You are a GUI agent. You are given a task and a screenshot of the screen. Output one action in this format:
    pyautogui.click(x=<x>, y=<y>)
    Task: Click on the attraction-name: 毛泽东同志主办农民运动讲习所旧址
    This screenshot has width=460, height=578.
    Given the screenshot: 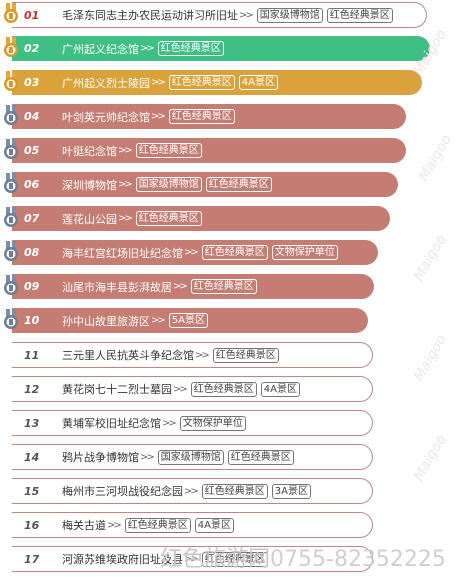 What is the action you would take?
    pyautogui.click(x=150, y=15)
    